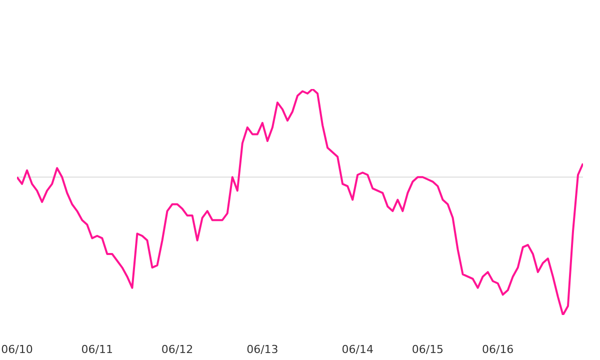  I want to click on x-tick-label: 06/14, so click(358, 349).